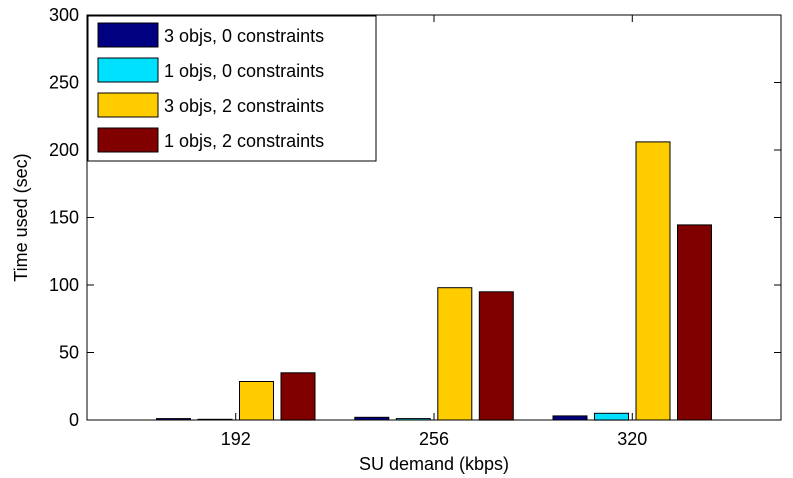 This screenshot has width=793, height=478. What do you see at coordinates (244, 71) in the screenshot?
I see `legend-label-2: 1 objs, 0 constraints` at bounding box center [244, 71].